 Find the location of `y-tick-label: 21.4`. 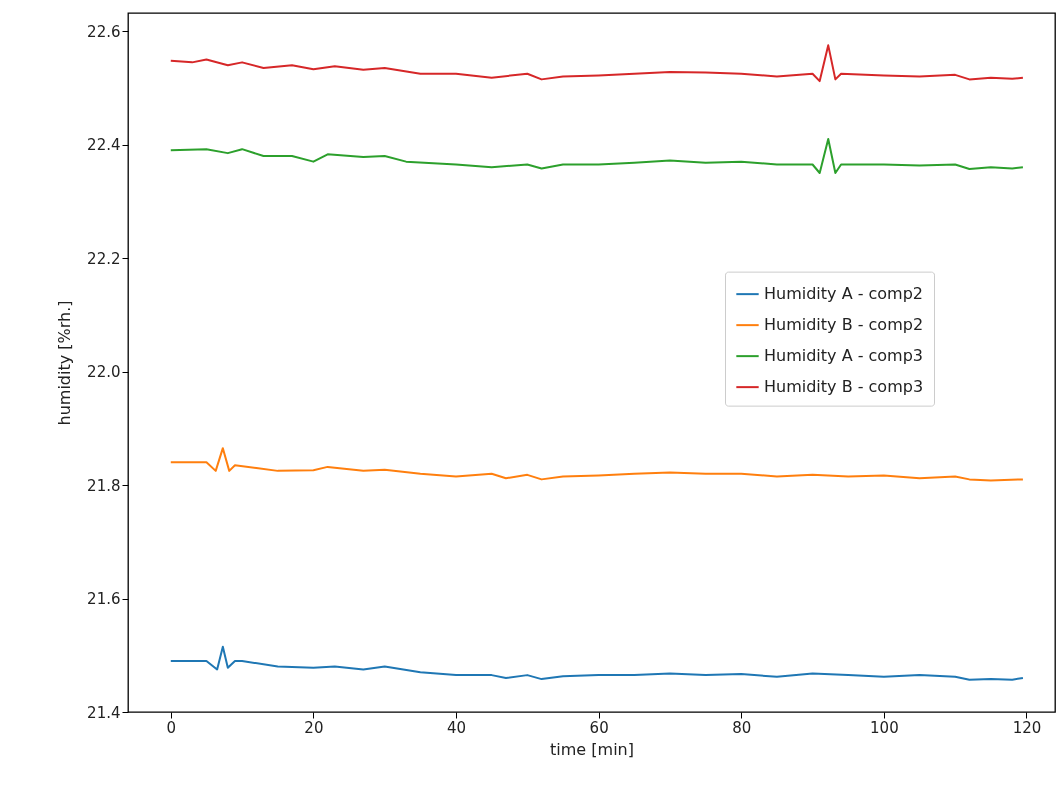

y-tick-label: 21.4 is located at coordinates (104, 712).